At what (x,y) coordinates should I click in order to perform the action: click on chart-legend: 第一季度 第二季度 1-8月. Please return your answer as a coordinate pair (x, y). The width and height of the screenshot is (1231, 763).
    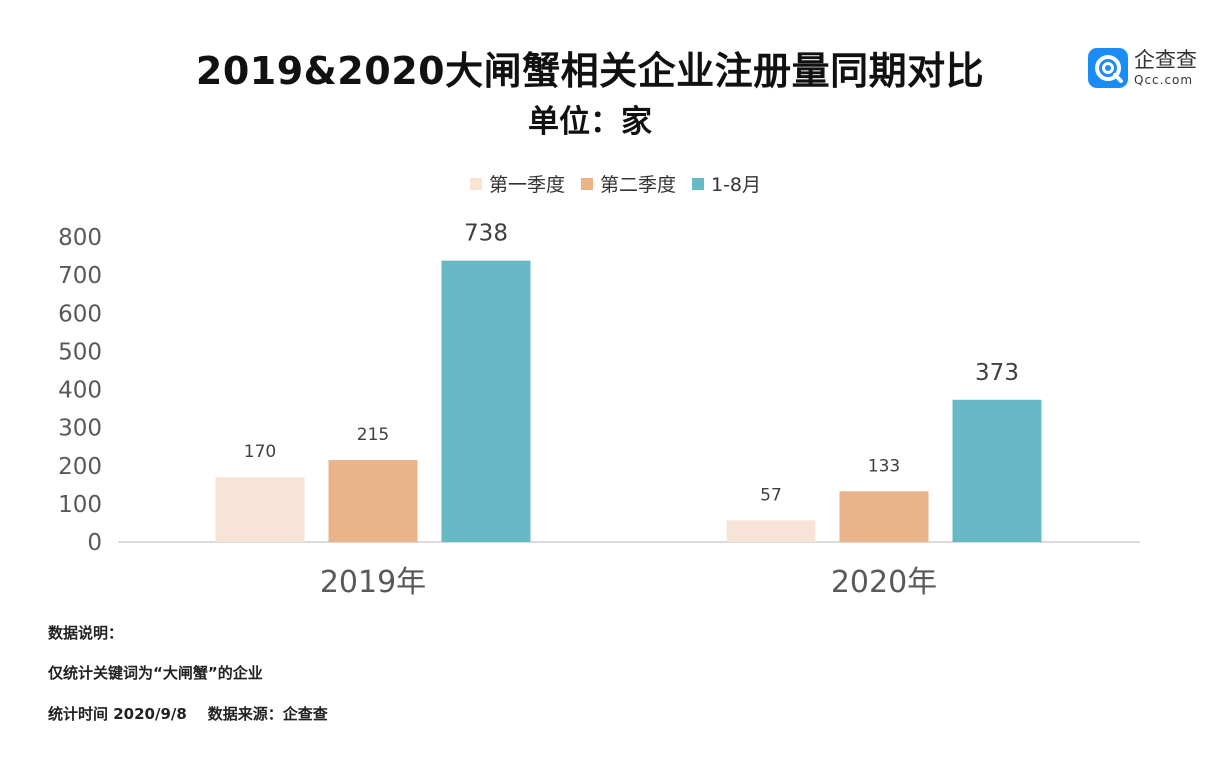
    Looking at the image, I should click on (615, 183).